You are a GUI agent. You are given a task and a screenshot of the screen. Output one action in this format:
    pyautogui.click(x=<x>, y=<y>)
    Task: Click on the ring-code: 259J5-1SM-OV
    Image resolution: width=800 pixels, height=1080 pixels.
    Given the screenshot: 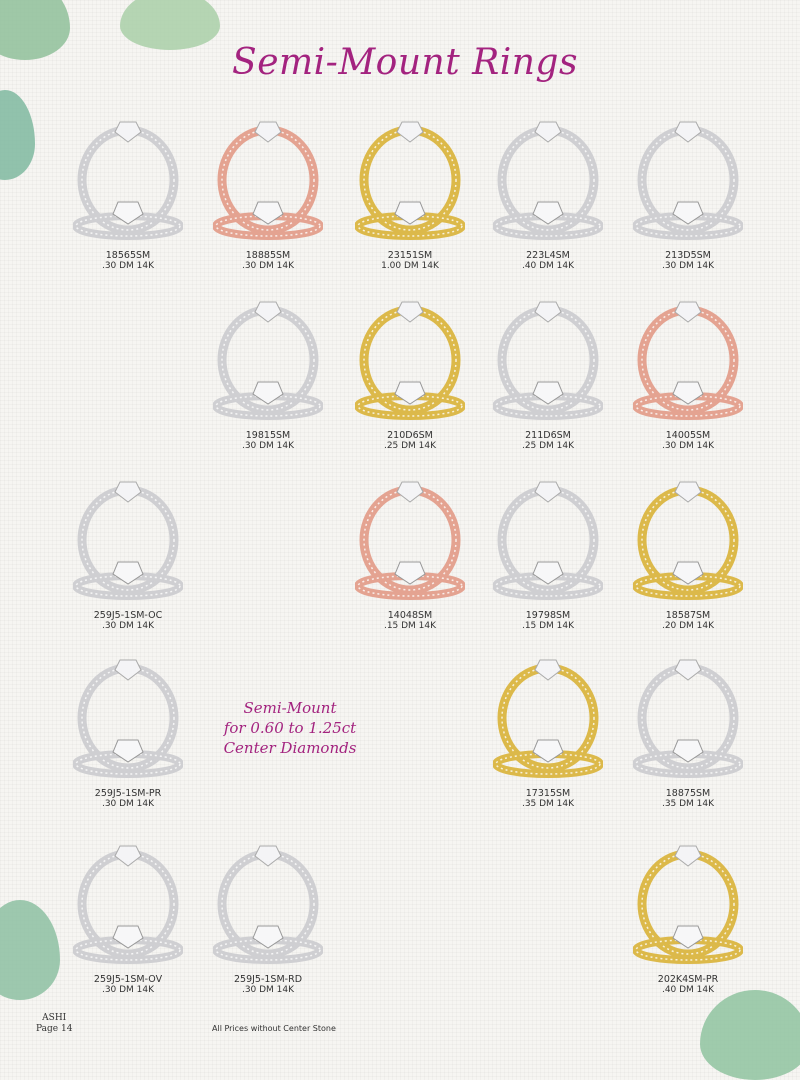 What is the action you would take?
    pyautogui.click(x=128, y=979)
    